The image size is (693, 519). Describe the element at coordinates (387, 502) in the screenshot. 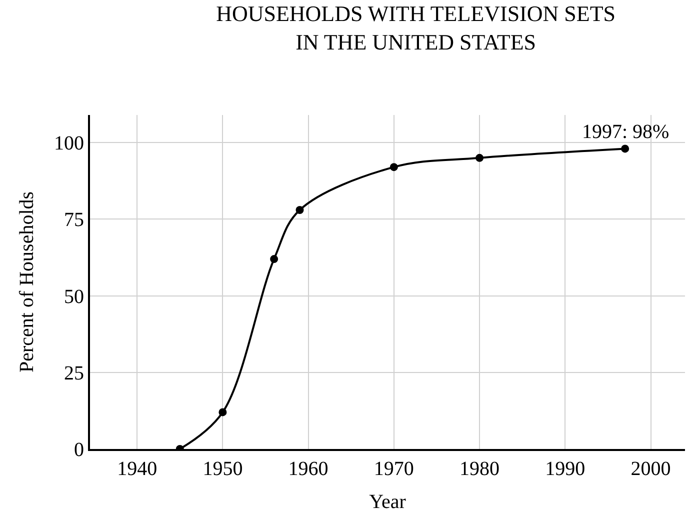

I see `x-axis-title: Year` at that location.